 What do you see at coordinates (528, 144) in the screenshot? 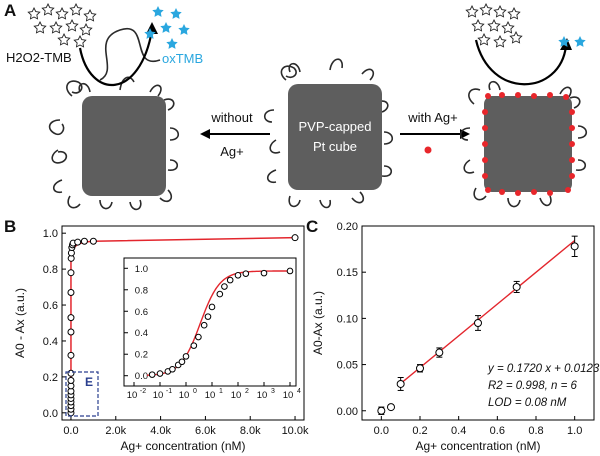
I see `red-dot-icon-group` at bounding box center [528, 144].